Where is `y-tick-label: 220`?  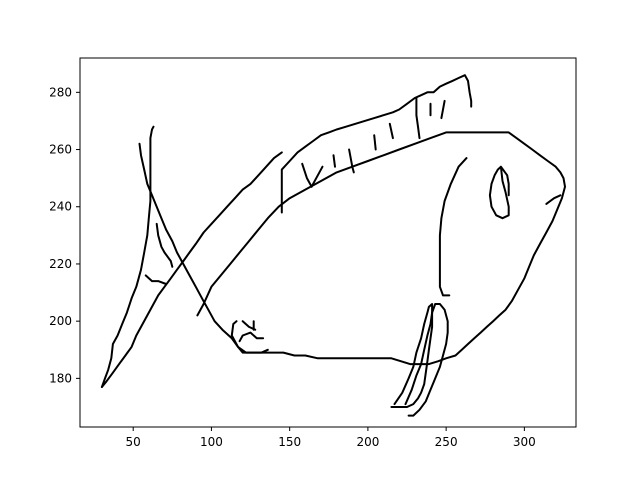 y-tick-label: 220 is located at coordinates (60, 264).